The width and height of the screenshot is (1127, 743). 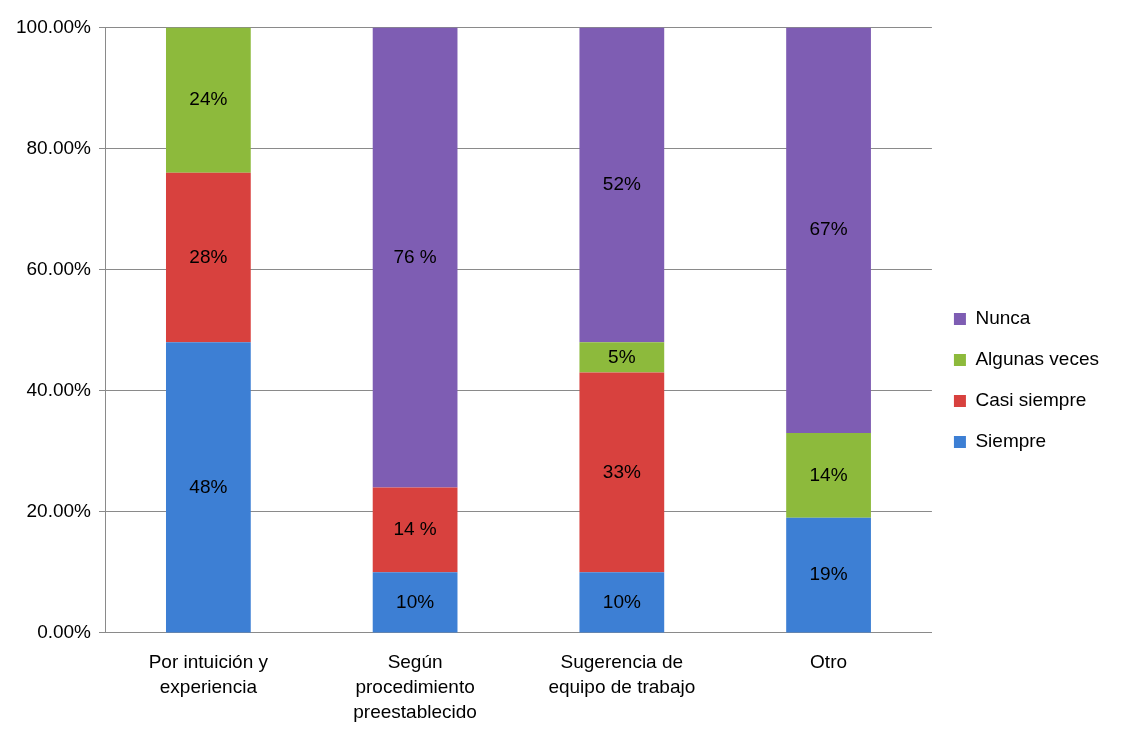 I want to click on data-label: 67%, so click(x=828, y=229).